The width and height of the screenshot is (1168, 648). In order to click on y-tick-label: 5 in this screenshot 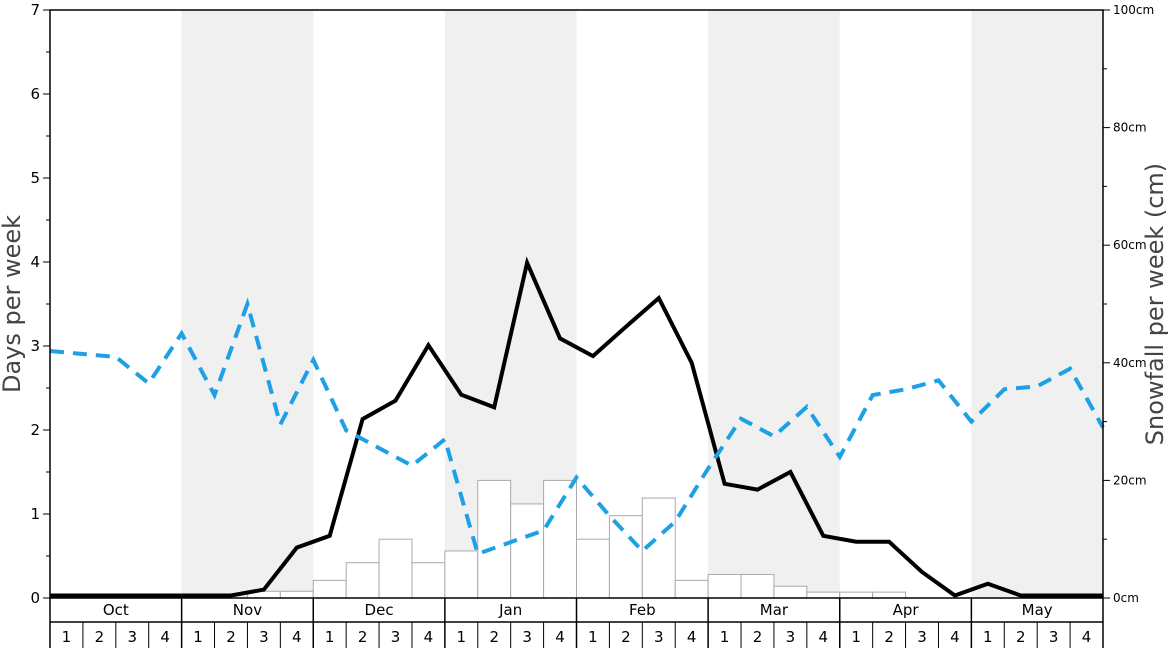, I will do `click(35, 178)`.